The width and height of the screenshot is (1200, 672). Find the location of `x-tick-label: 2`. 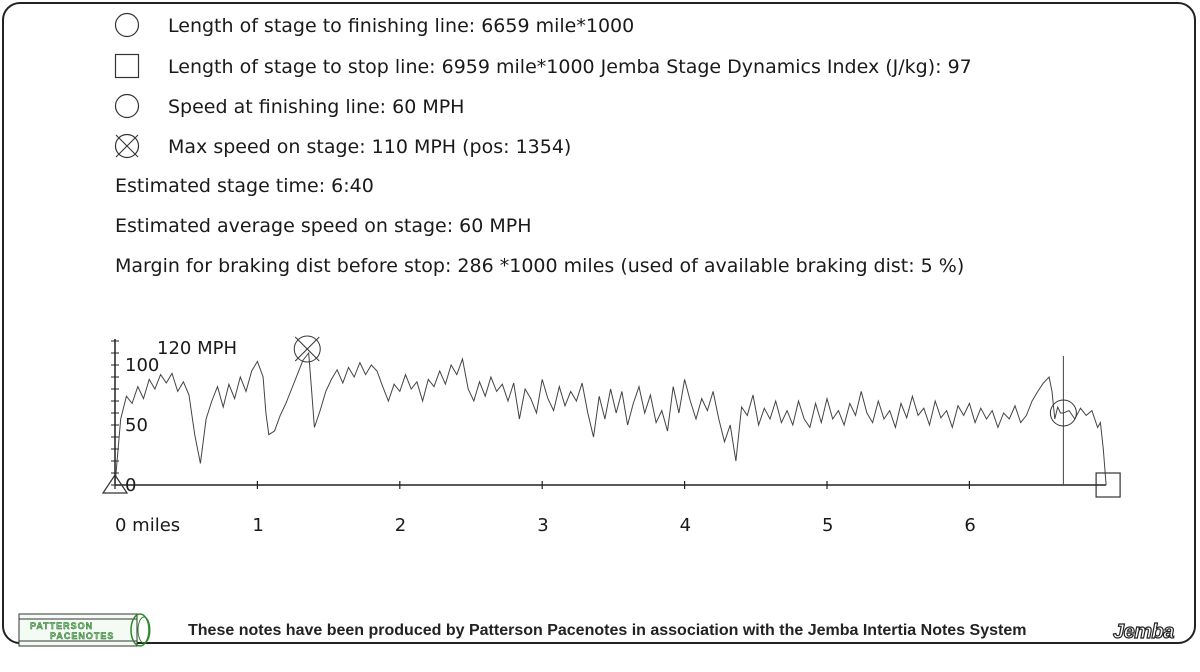

x-tick-label: 2 is located at coordinates (400, 525).